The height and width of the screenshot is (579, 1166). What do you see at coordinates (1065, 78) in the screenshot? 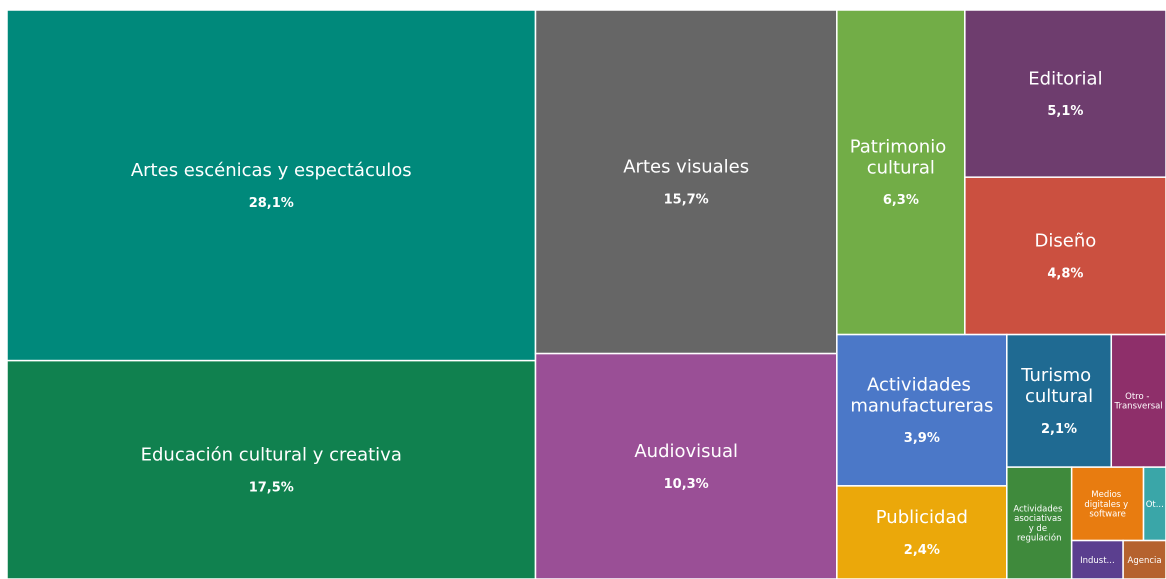
I see `cell-label: Editorial` at bounding box center [1065, 78].